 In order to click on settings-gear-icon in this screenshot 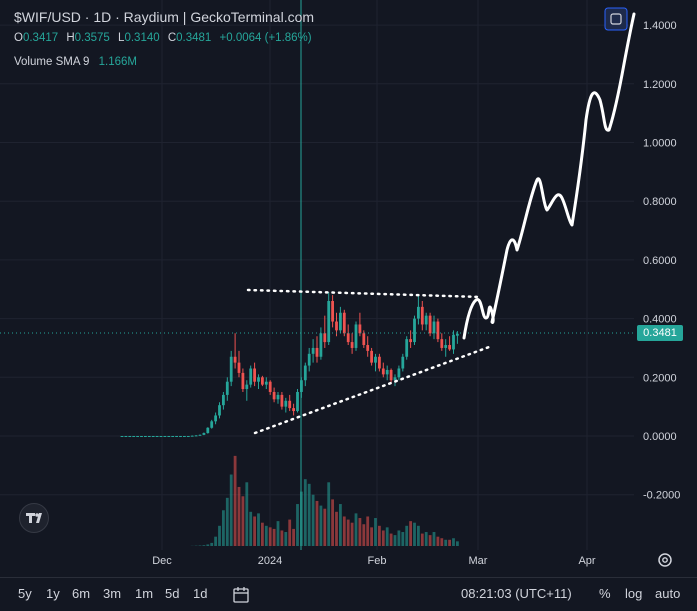, I will do `click(665, 560)`.